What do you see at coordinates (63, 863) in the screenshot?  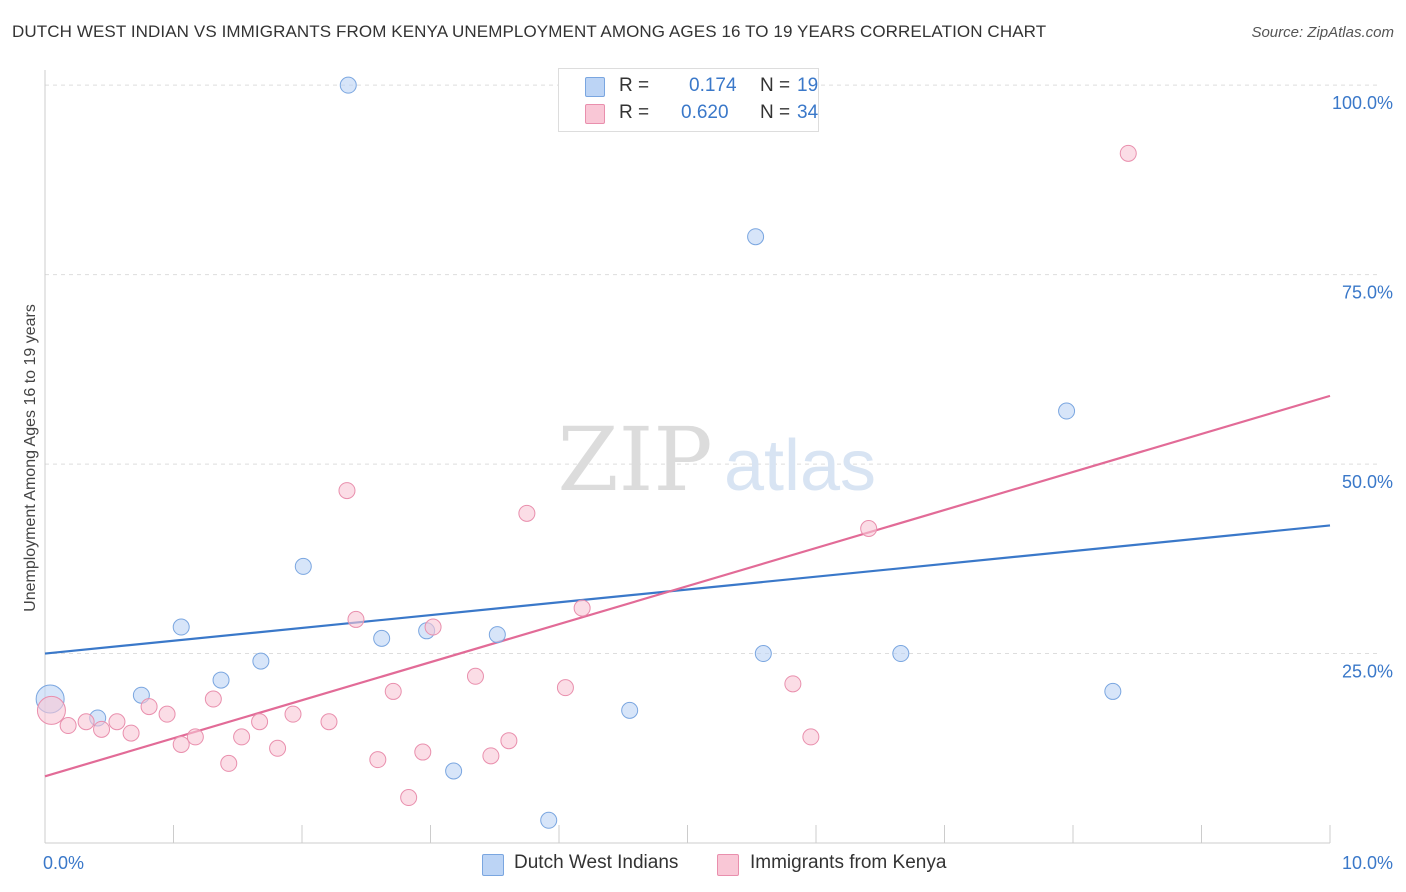 I see `x-tick-label: 0.0%` at bounding box center [63, 863].